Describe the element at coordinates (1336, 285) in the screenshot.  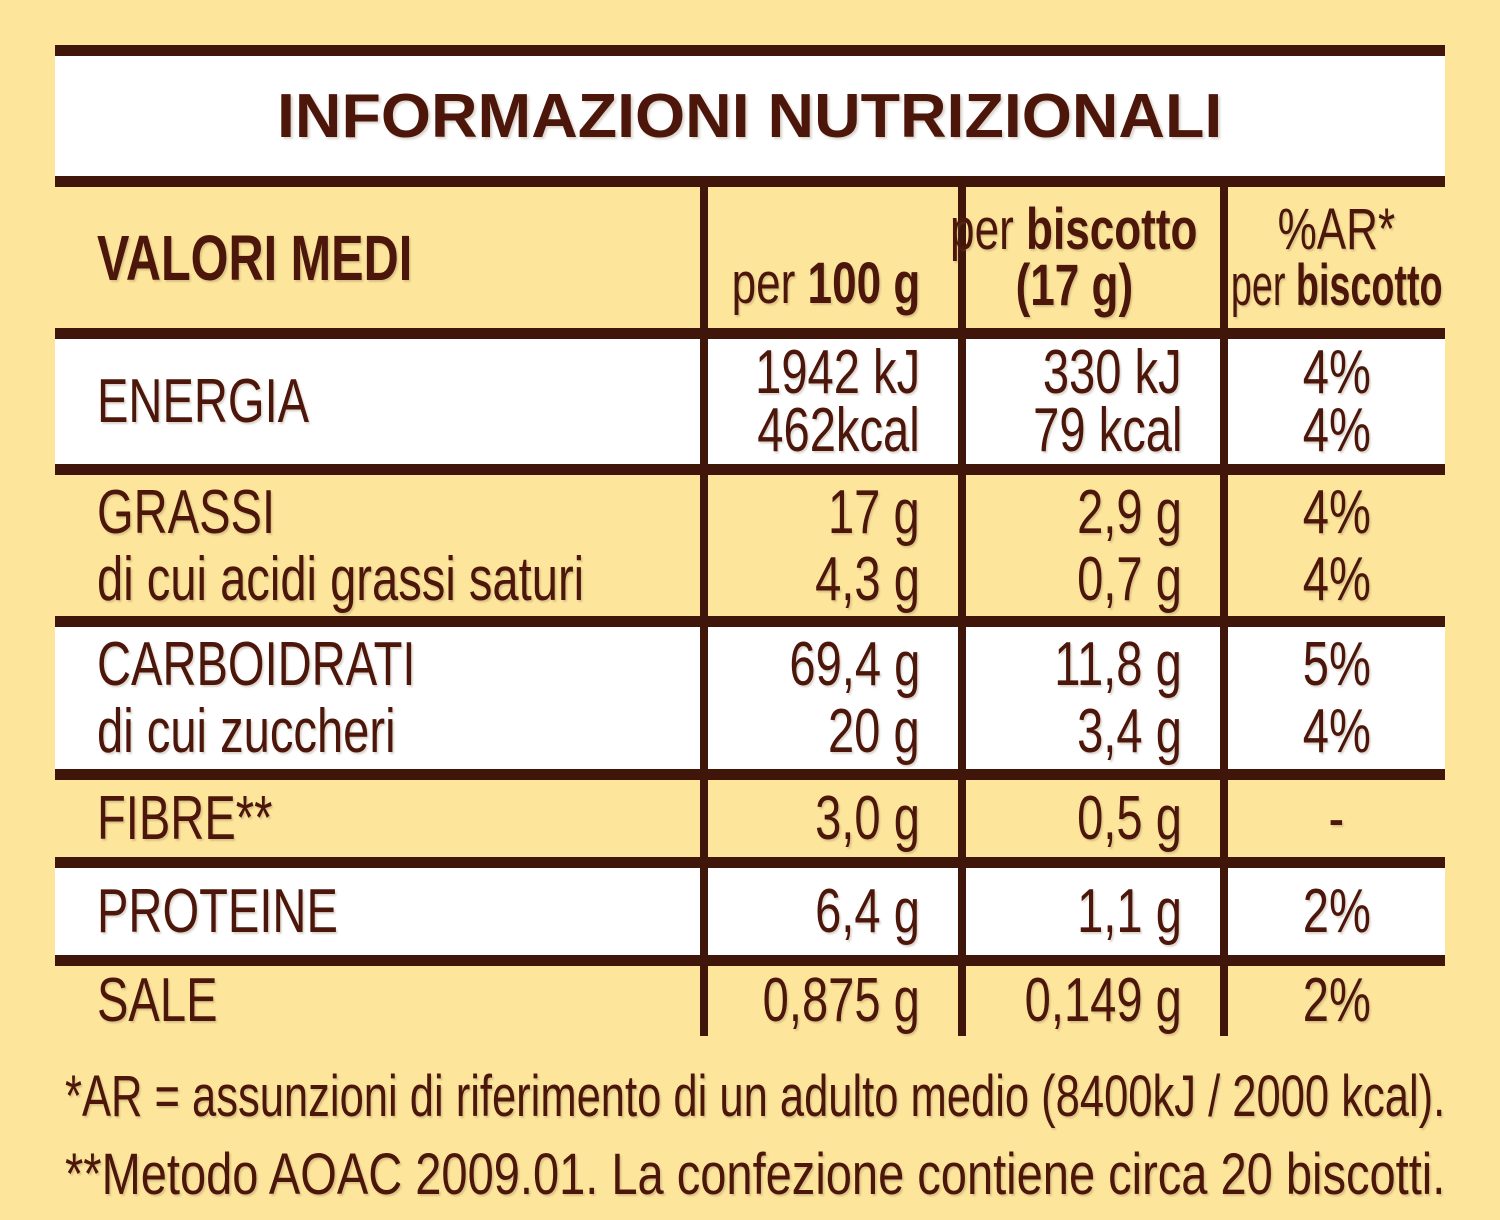
I see `header-percent-ar-per-biscotto: per biscotto` at that location.